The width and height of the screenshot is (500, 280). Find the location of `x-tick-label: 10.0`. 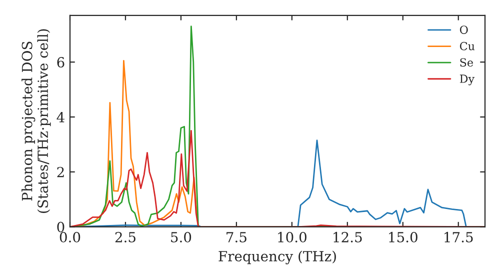

x-tick-label: 10.0 is located at coordinates (292, 237).